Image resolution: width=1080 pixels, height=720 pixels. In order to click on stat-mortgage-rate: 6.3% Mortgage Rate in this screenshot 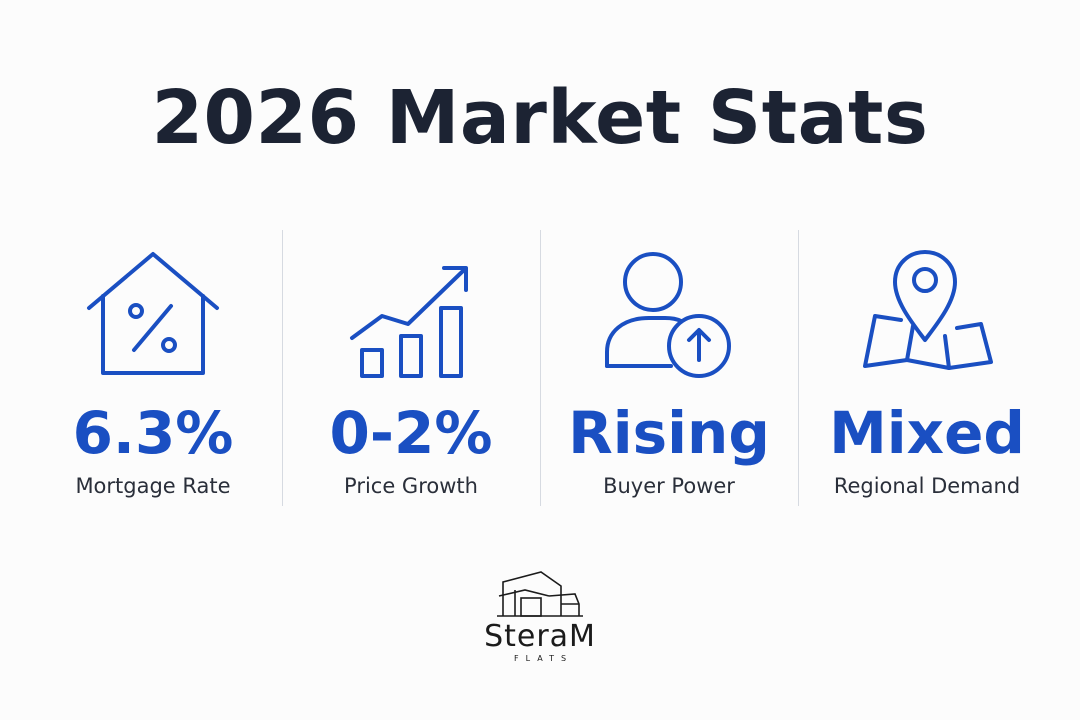, I will do `click(153, 369)`.